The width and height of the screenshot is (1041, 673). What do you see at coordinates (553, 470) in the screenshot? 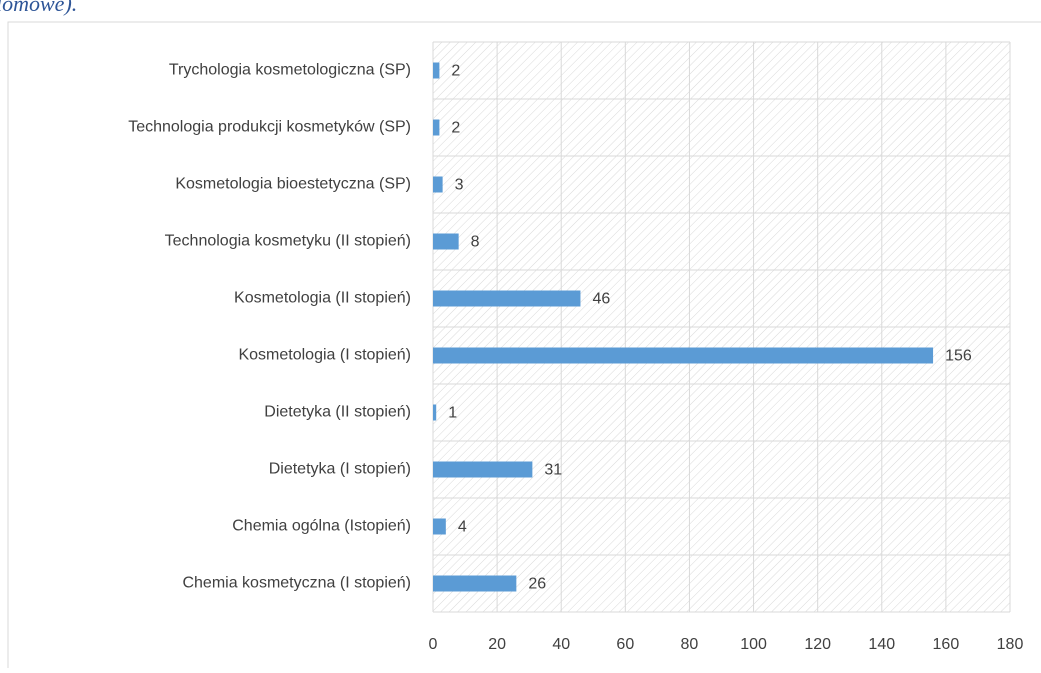
I see `data-label: 31` at bounding box center [553, 470].